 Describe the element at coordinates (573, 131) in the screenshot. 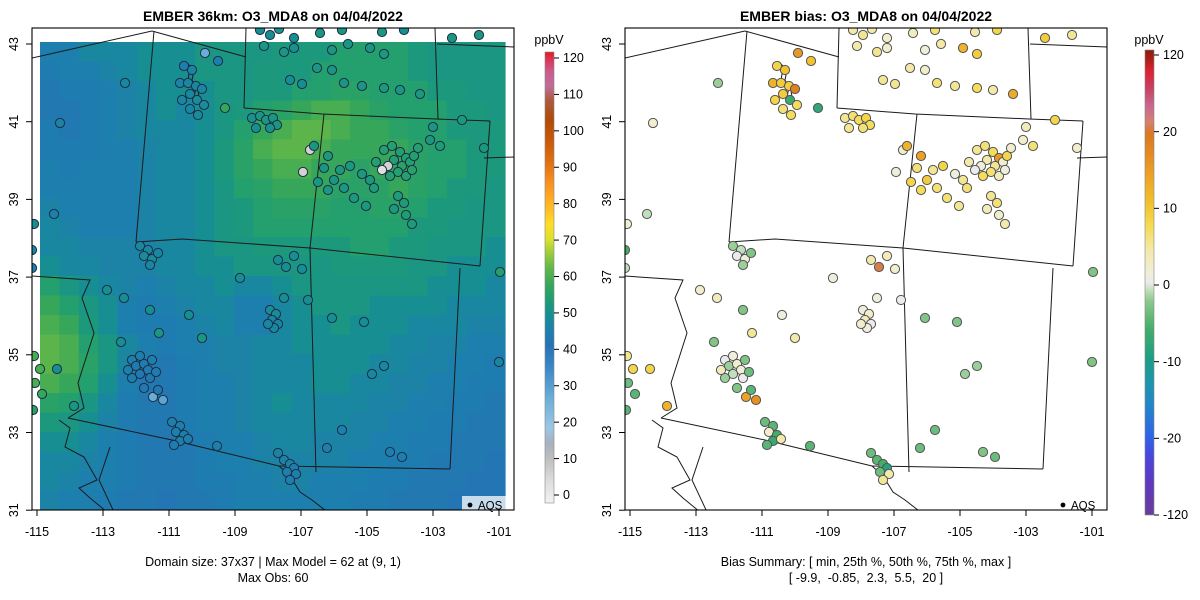

I see `colorbar-tick-label: 100` at that location.